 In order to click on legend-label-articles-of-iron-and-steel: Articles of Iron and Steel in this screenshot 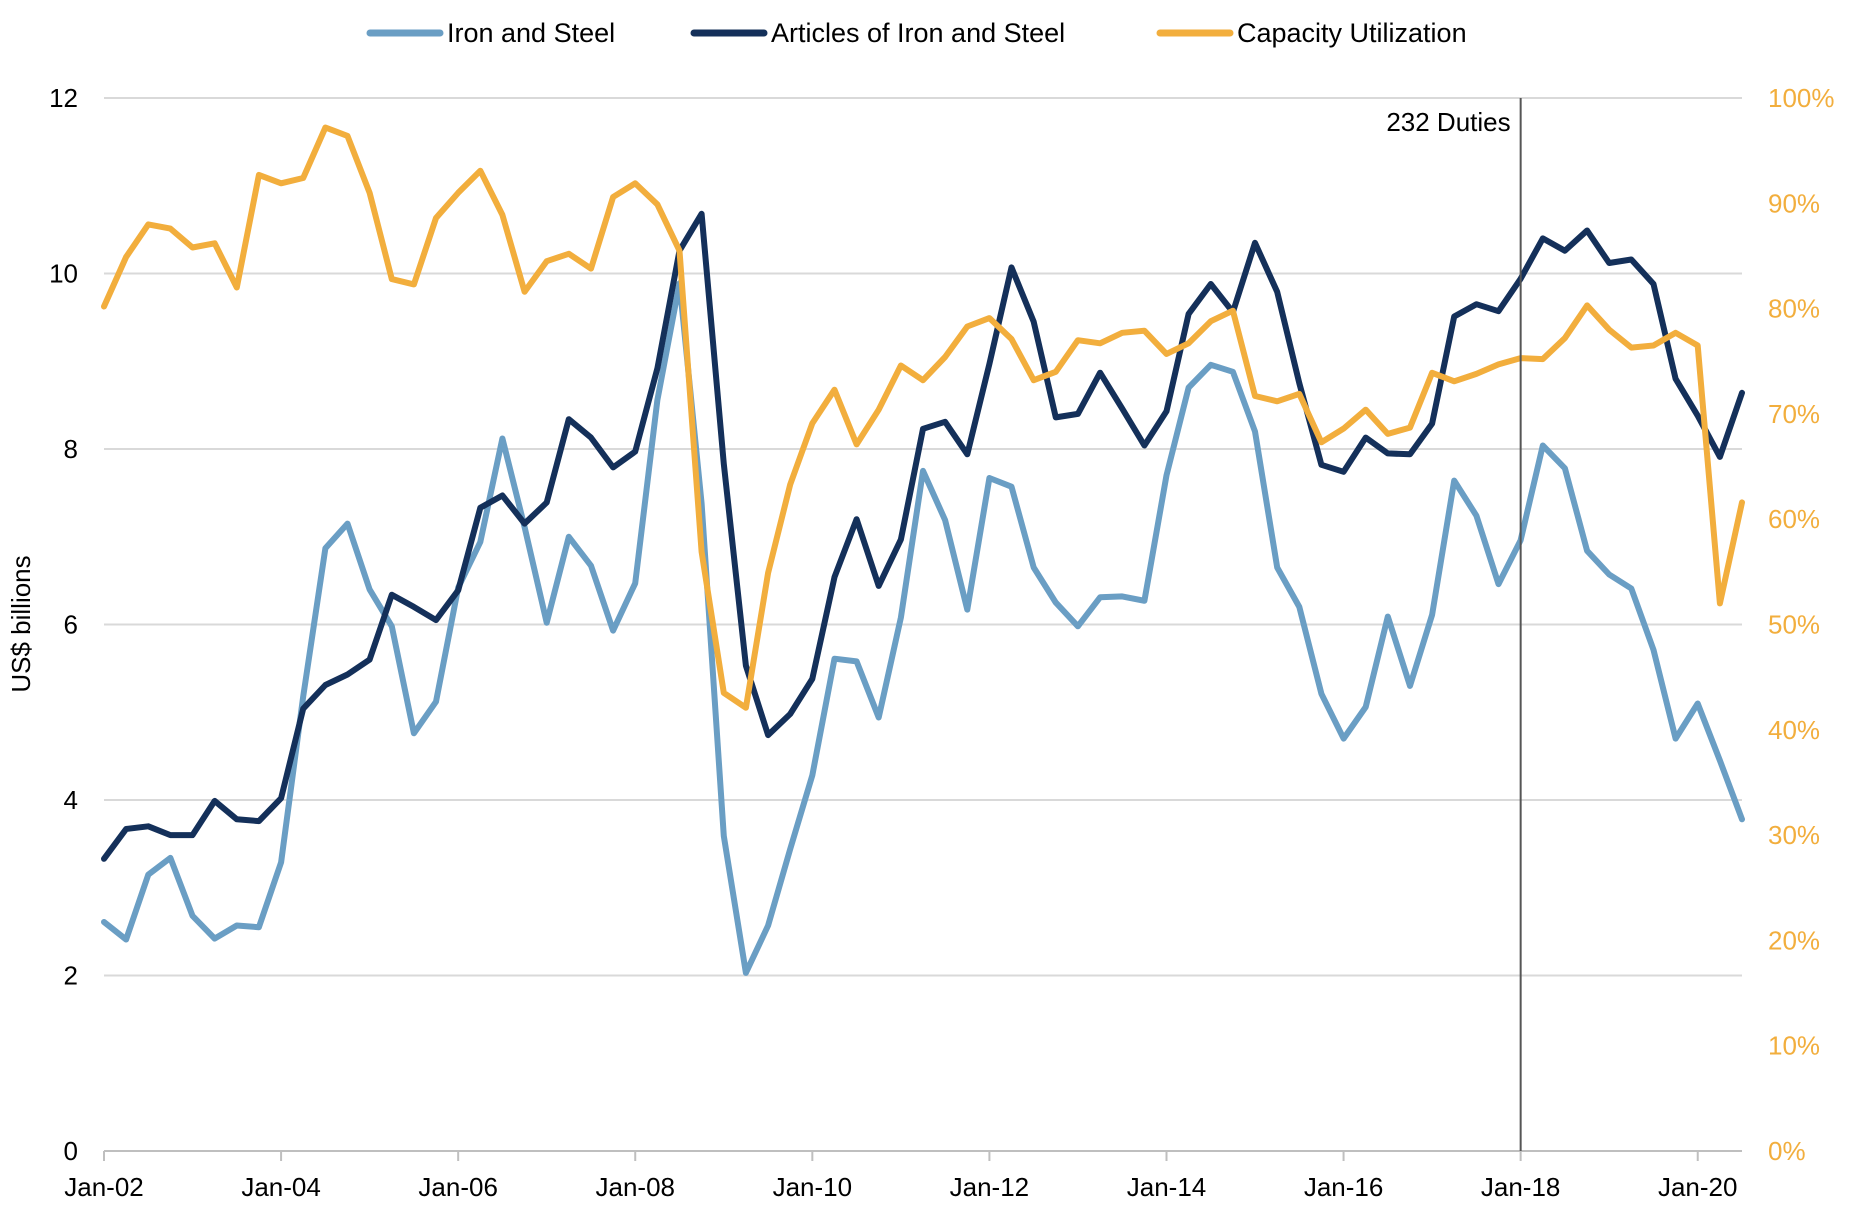, I will do `click(918, 33)`.